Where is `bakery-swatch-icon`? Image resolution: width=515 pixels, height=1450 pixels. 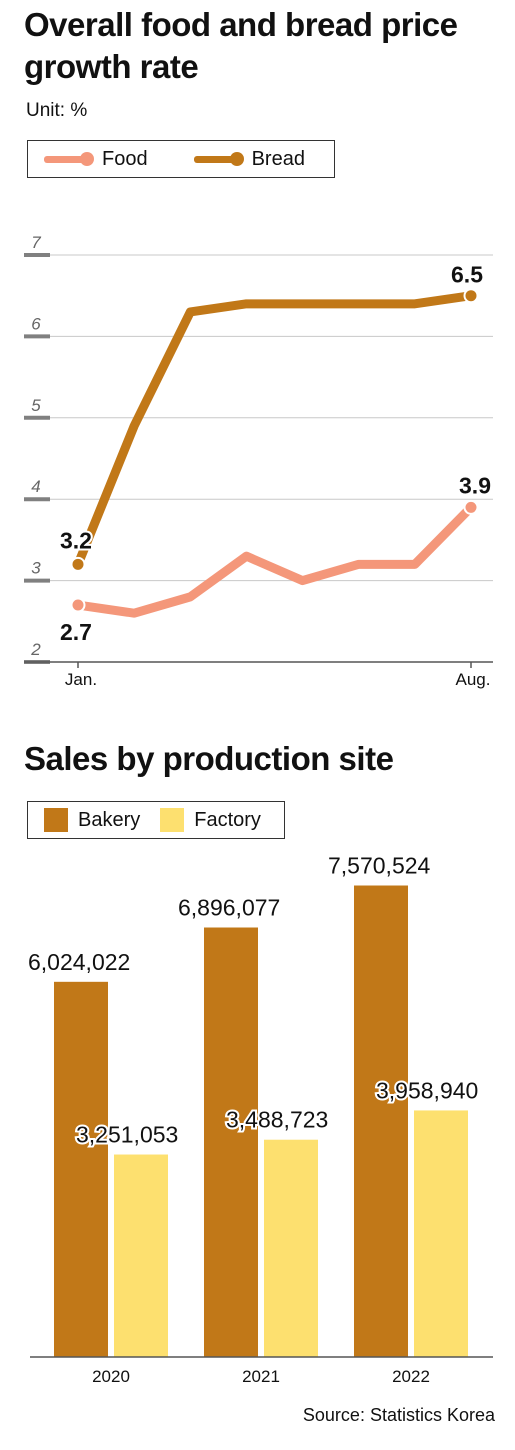
bakery-swatch-icon is located at coordinates (56, 820).